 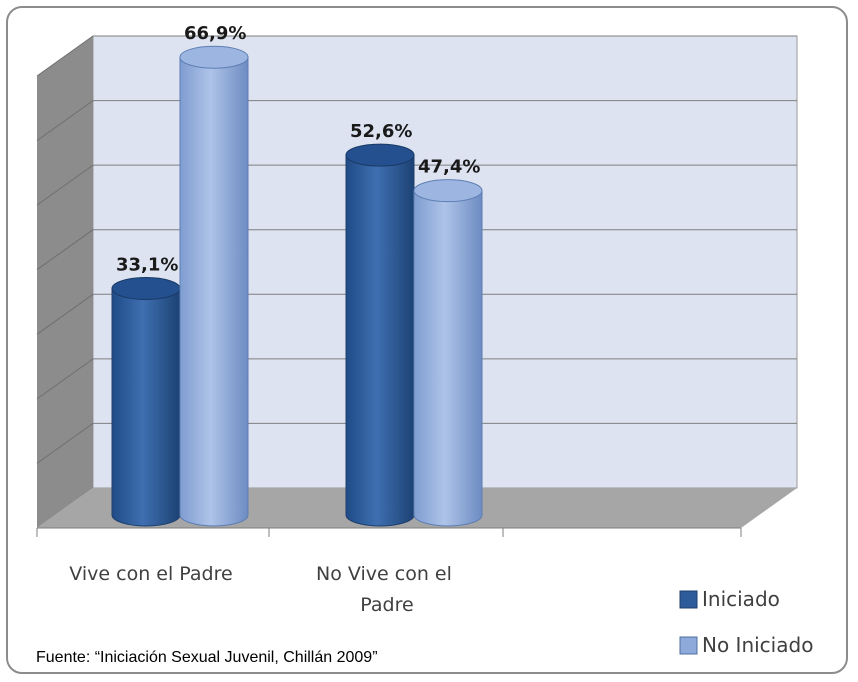 What do you see at coordinates (746, 622) in the screenshot?
I see `legend: Iniciado No Iniciado` at bounding box center [746, 622].